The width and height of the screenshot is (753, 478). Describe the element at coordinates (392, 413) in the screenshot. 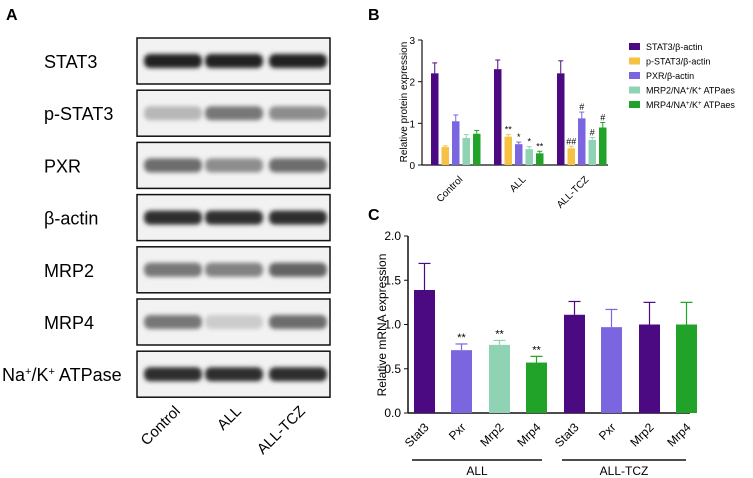

I see `chart-c-y-tick-label: 0.0` at that location.